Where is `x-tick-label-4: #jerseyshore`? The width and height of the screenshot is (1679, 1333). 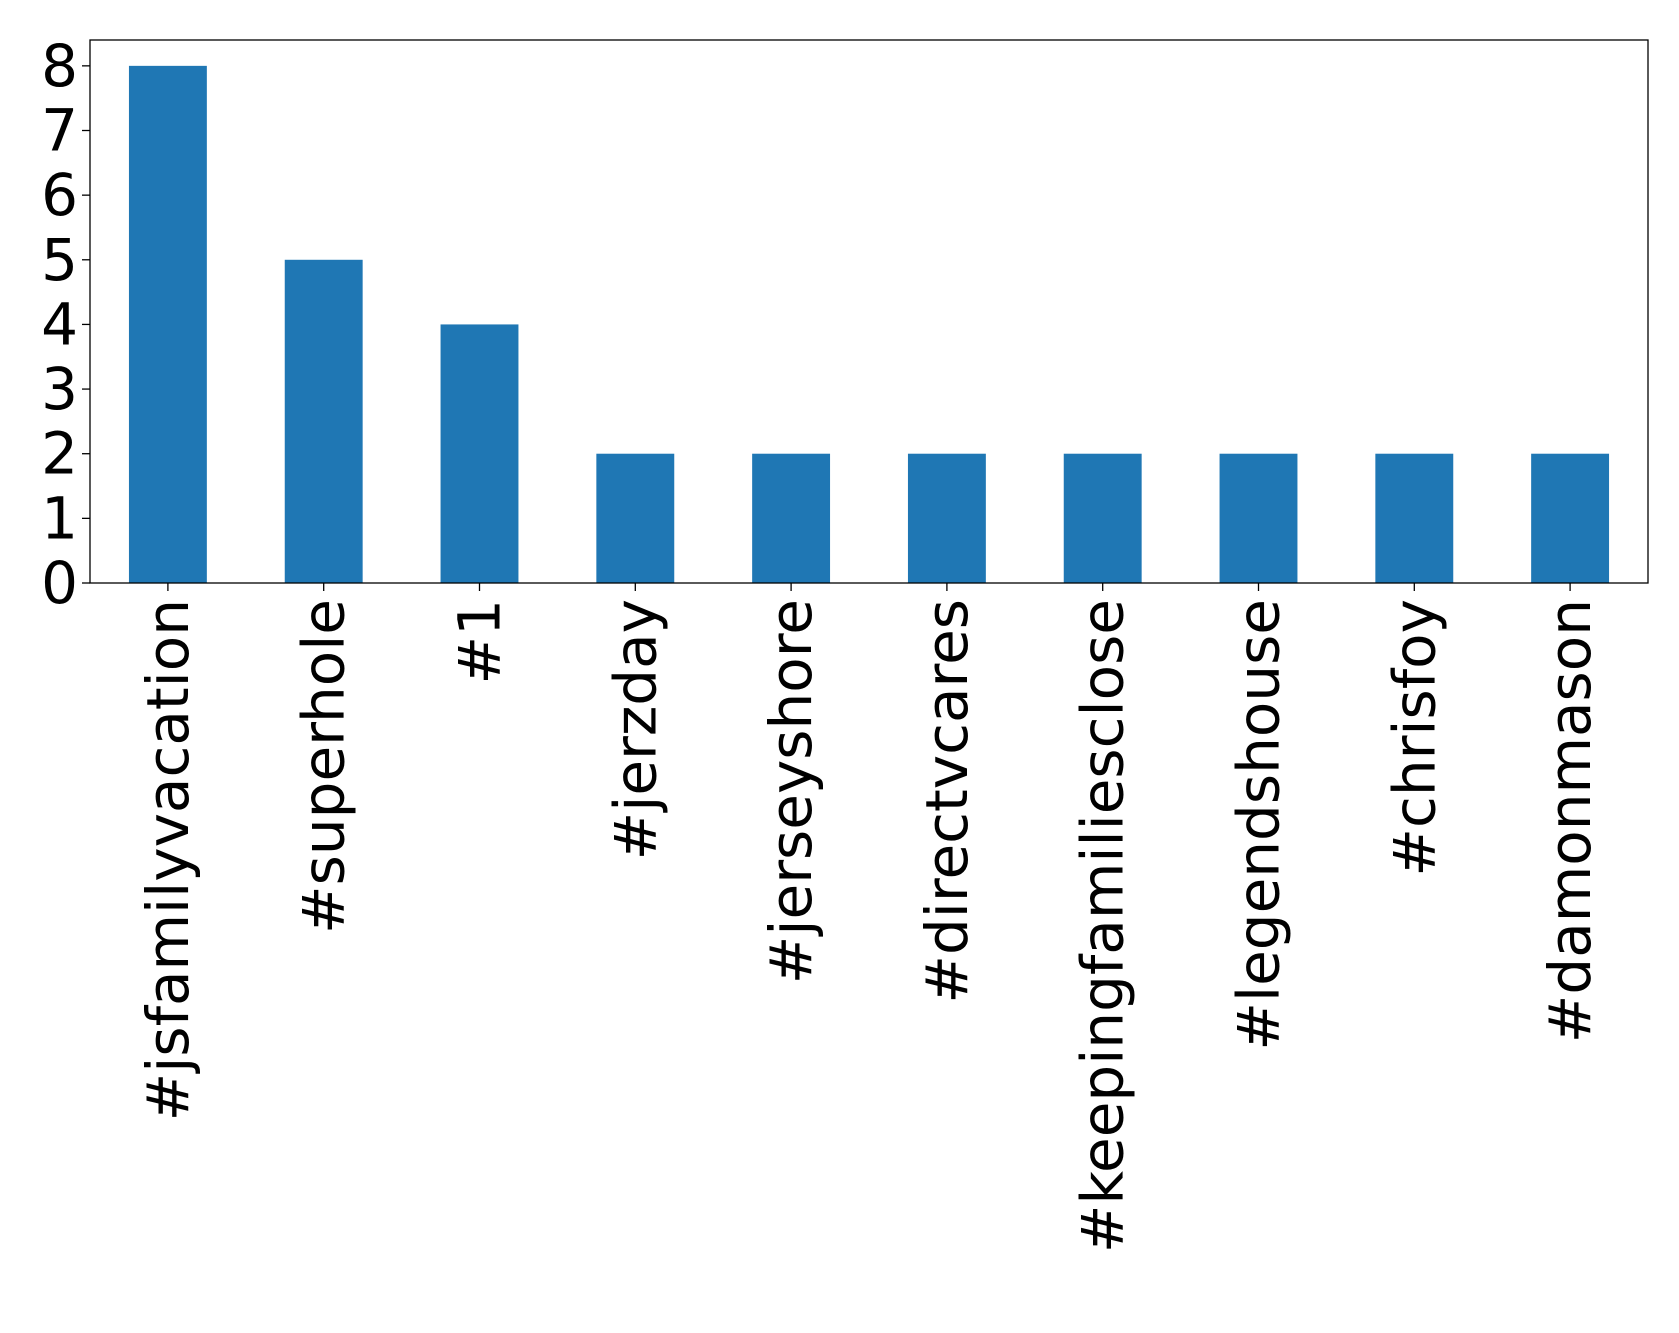
x-tick-label-4: #jerseyshore is located at coordinates (791, 791).